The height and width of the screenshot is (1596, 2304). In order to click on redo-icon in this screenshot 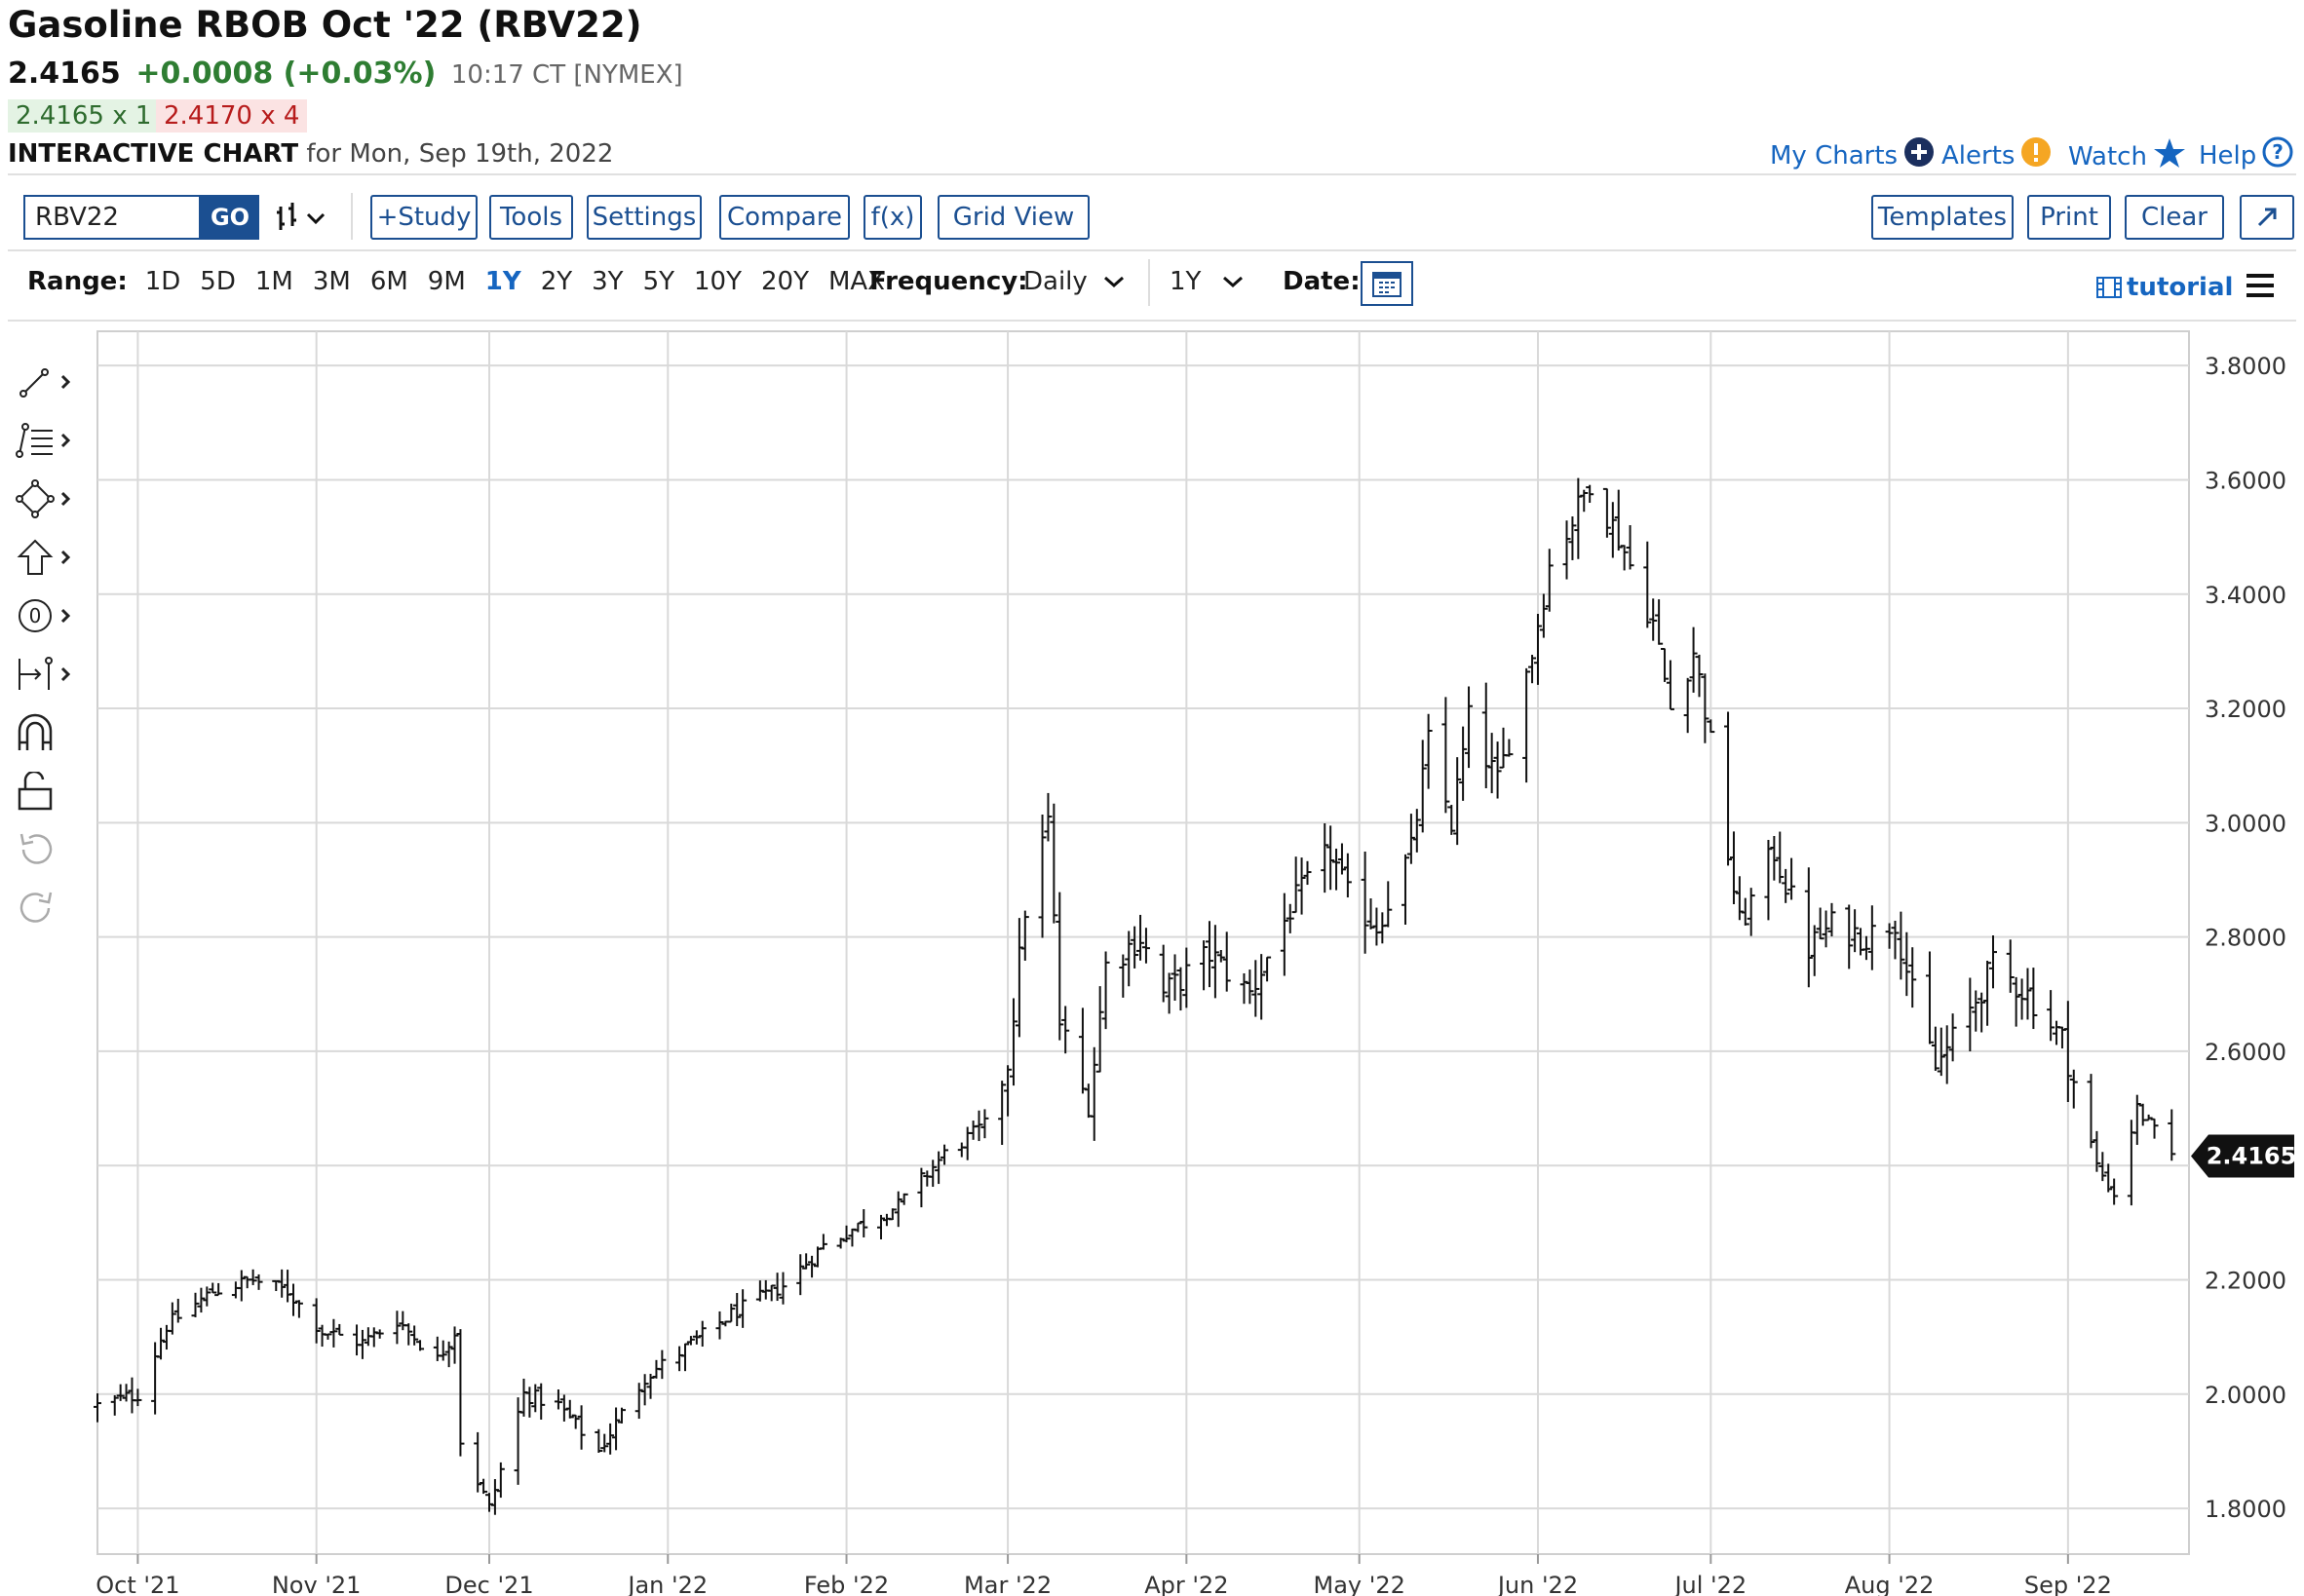, I will do `click(36, 907)`.